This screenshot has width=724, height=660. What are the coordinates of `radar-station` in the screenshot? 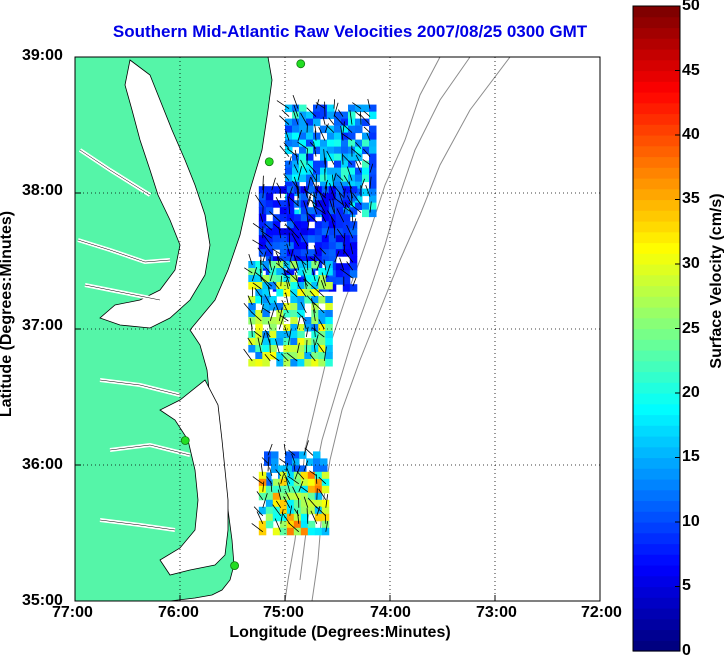 It's located at (185, 441).